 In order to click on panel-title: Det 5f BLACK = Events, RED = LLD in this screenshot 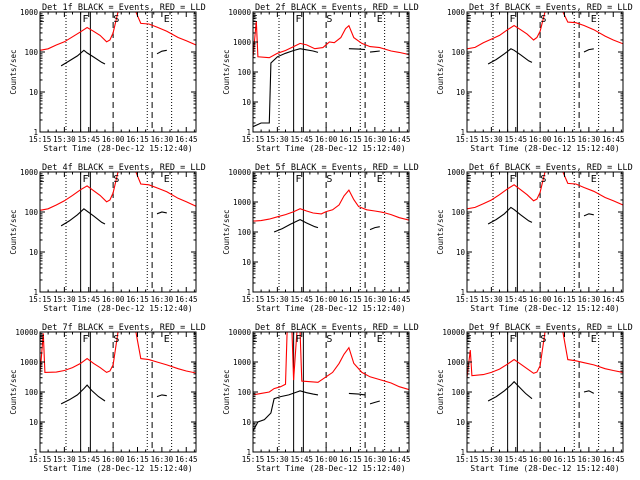, I will do `click(337, 168)`.